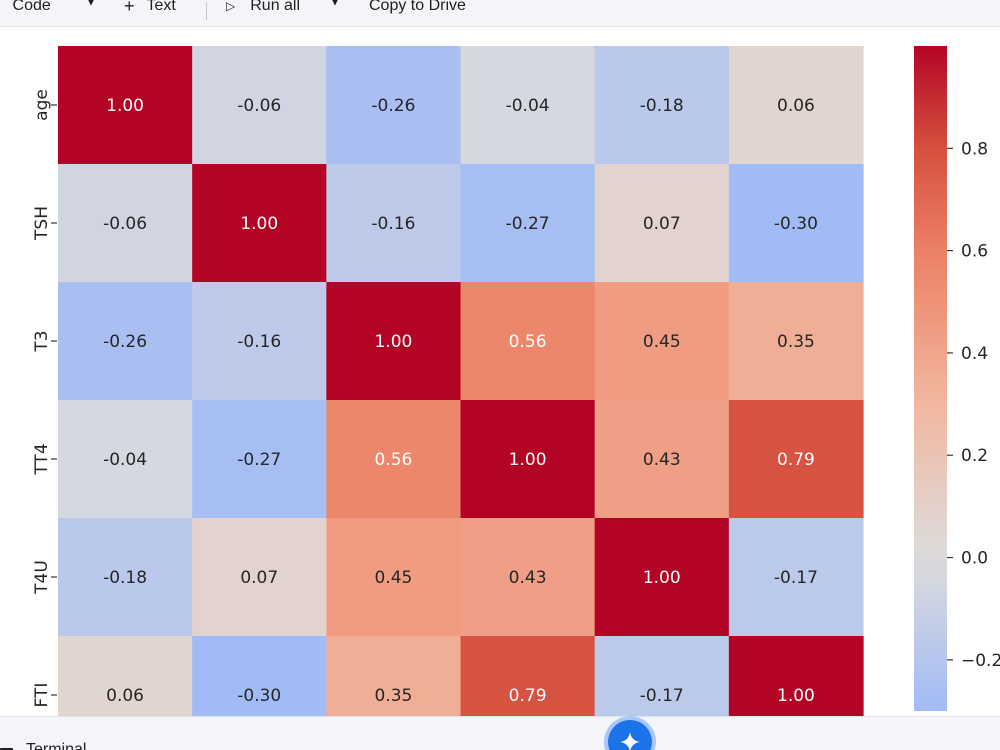  I want to click on colorbar-tick-label: 0.8, so click(974, 149).